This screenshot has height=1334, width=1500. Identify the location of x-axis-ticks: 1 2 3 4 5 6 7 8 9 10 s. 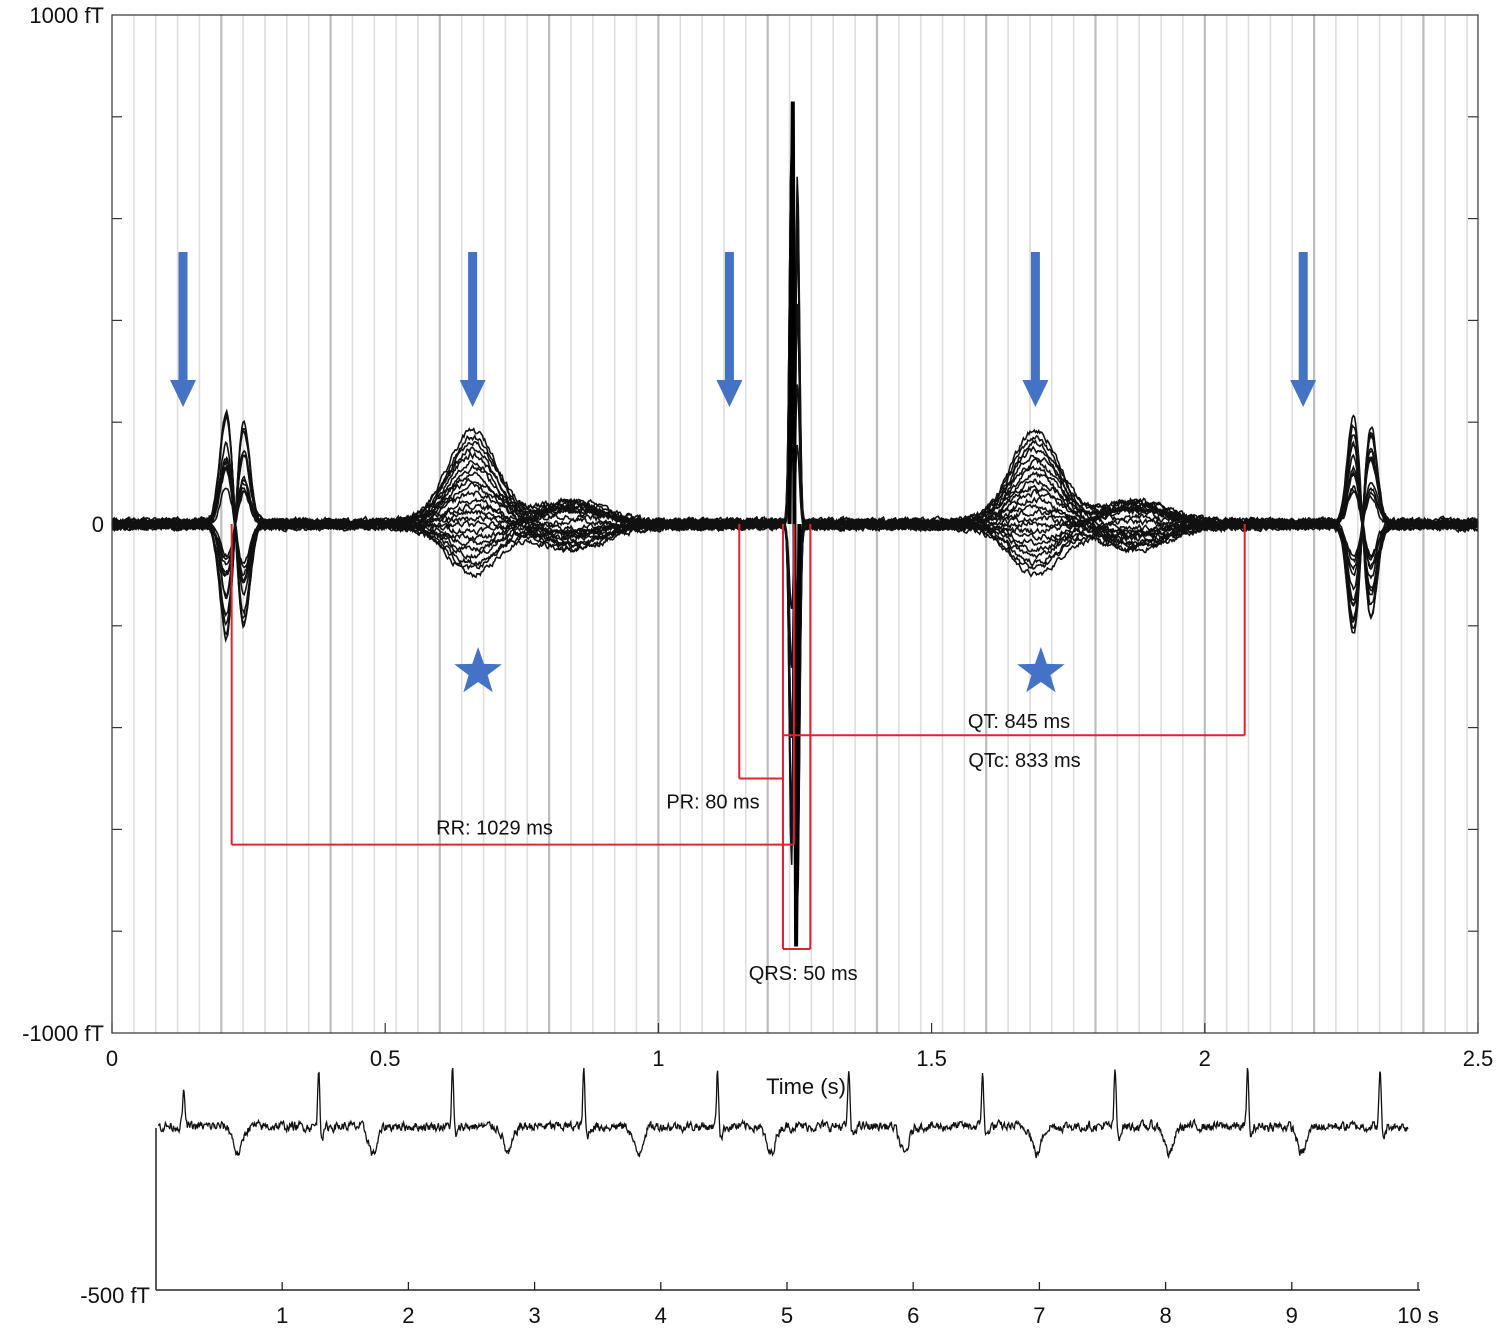
(857, 1305).